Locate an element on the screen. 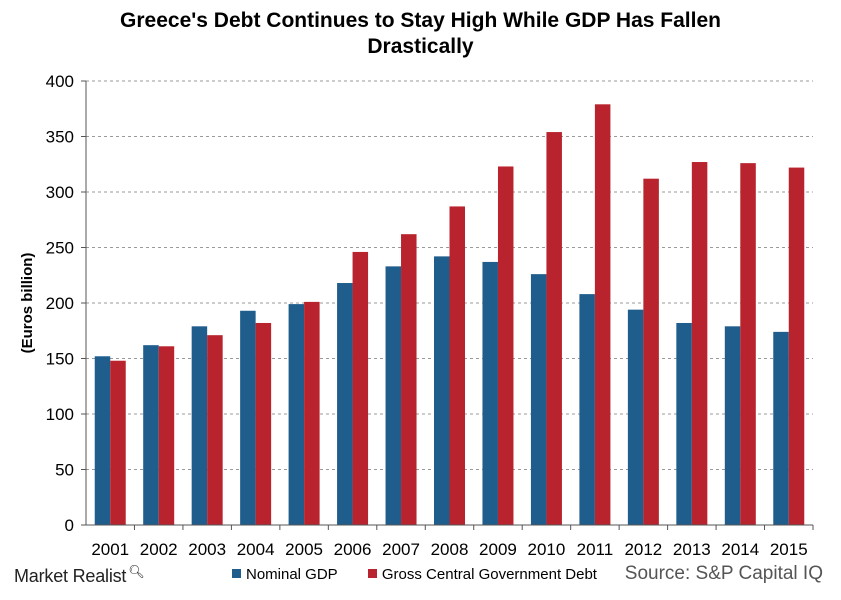  brand-name: Market Realist is located at coordinates (70, 576).